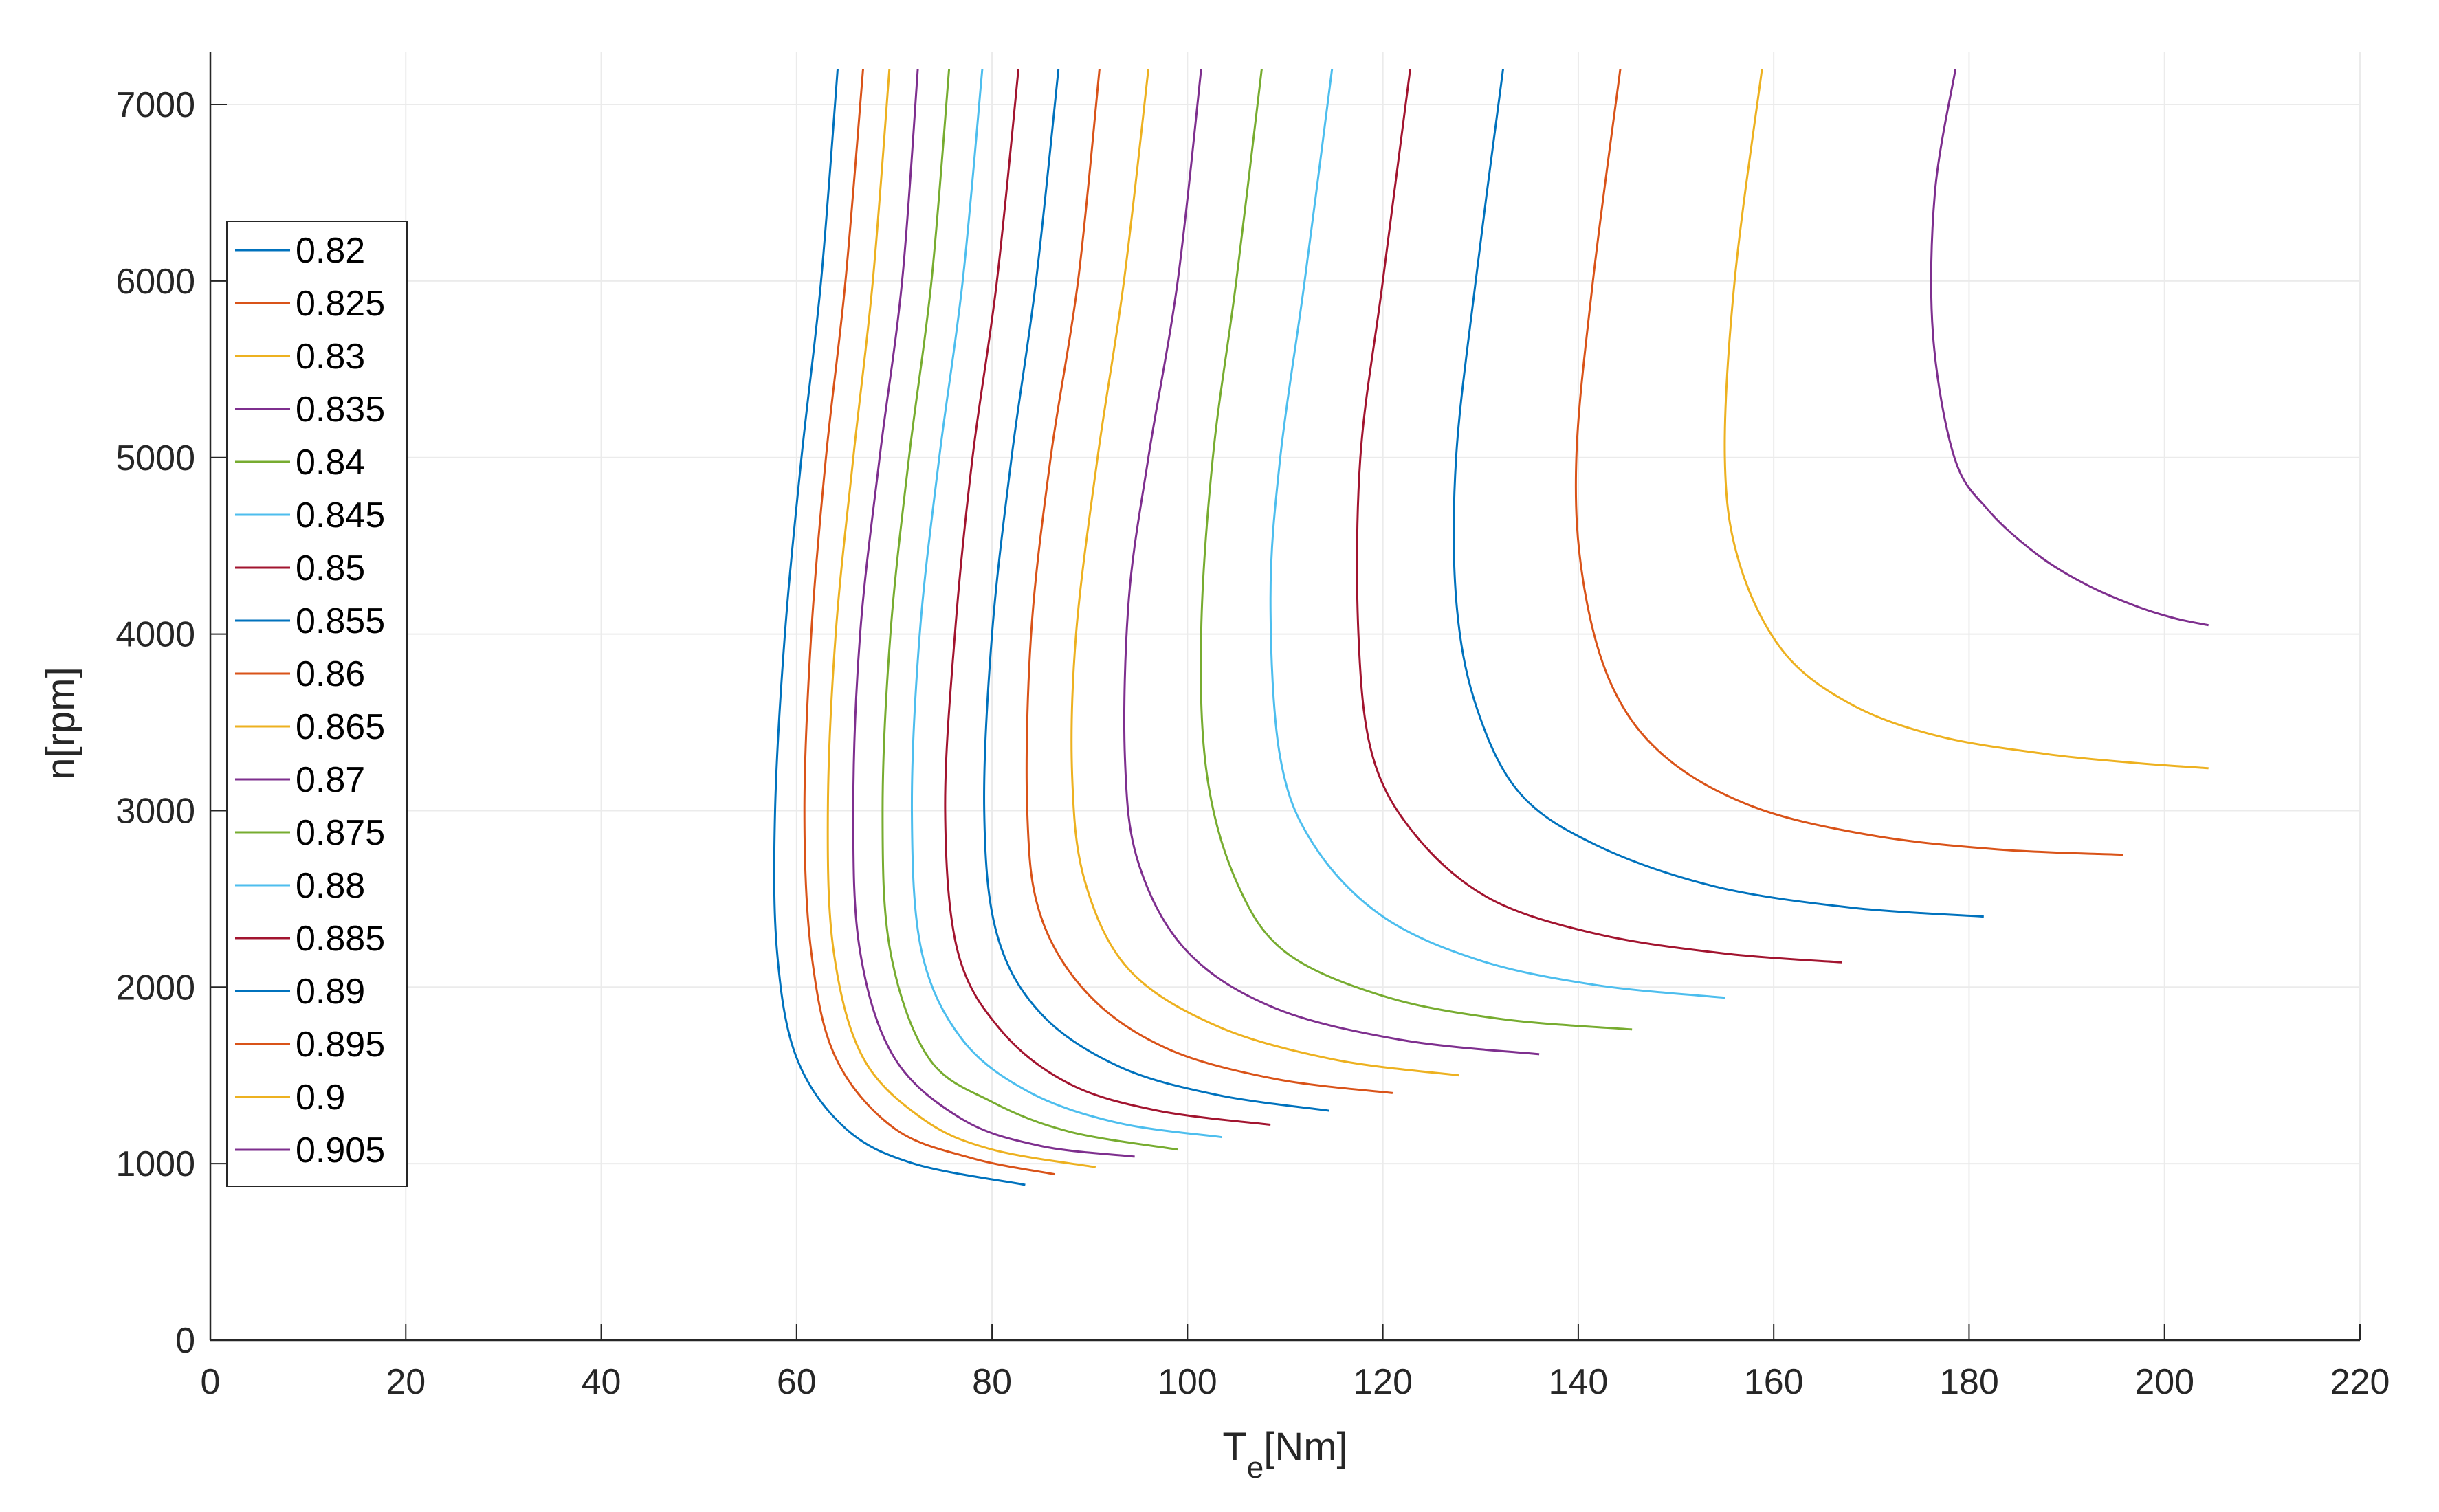  What do you see at coordinates (185, 1341) in the screenshot?
I see `y-tick-label: 0` at bounding box center [185, 1341].